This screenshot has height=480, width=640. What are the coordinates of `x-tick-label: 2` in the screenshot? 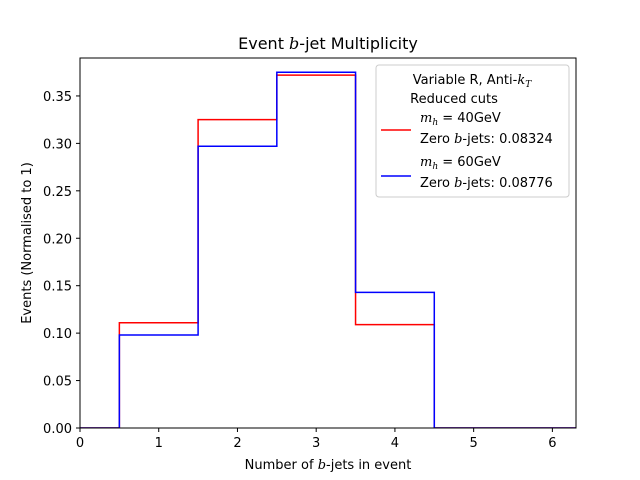 It's located at (237, 443).